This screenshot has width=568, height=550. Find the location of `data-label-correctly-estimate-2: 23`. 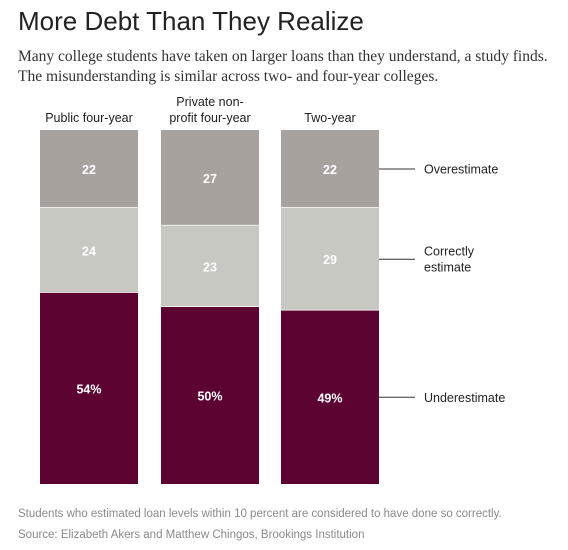

data-label-correctly-estimate-2: 23 is located at coordinates (210, 267).